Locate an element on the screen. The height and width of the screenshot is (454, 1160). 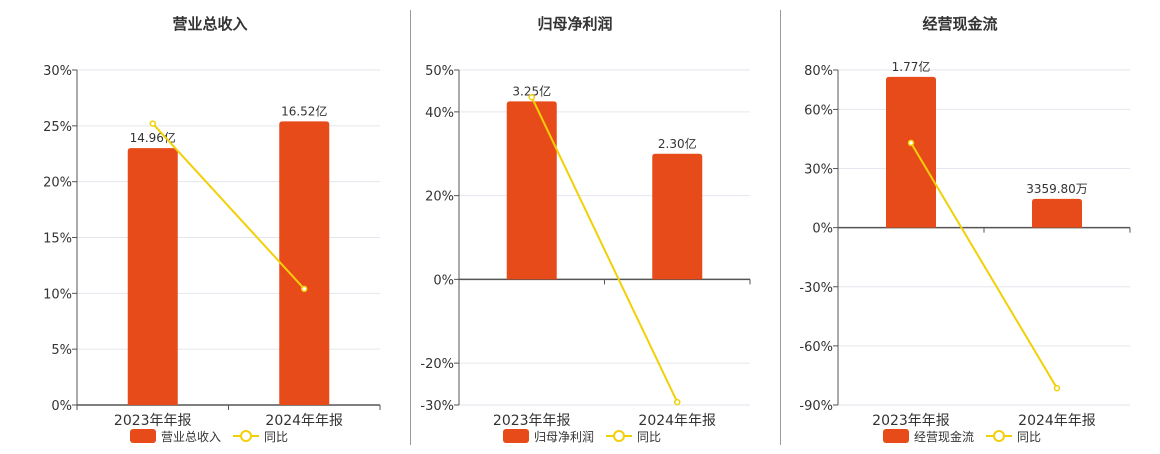
y-tick-label: 15% is located at coordinates (57, 239).